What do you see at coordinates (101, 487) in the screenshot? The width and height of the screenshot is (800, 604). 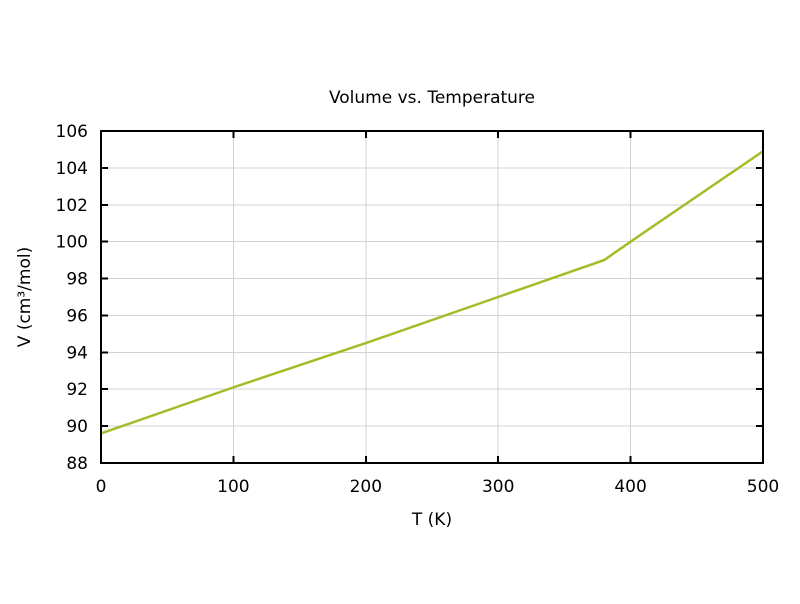 I see `x-tick-label: 0` at bounding box center [101, 487].